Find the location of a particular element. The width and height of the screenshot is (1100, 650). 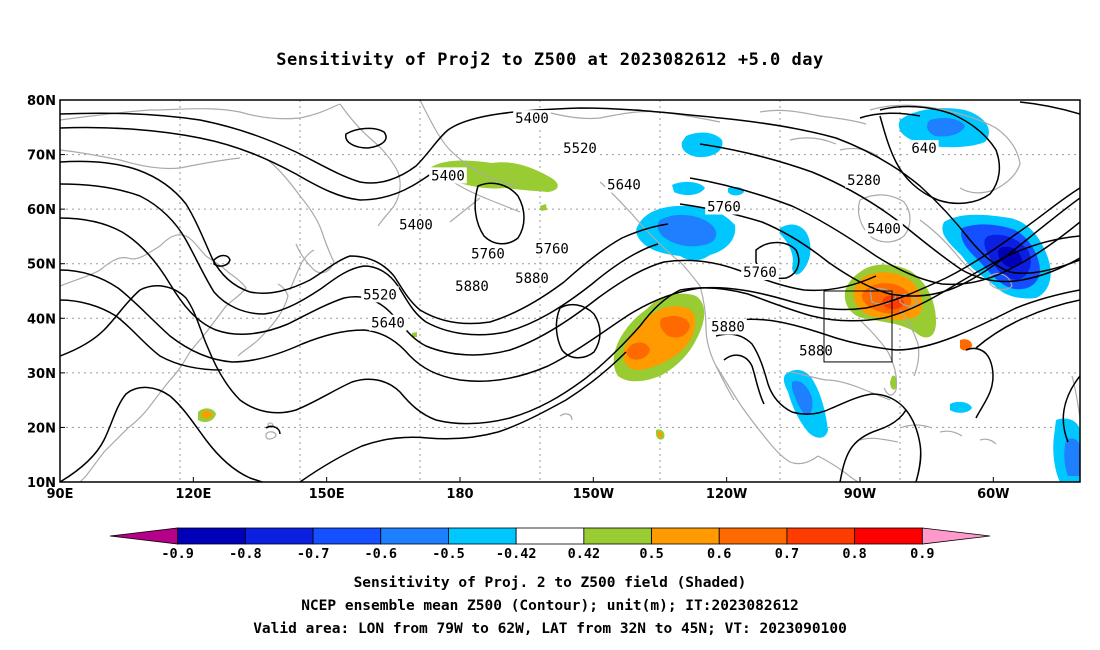

shade-positive-east-small is located at coordinates (966, 345).